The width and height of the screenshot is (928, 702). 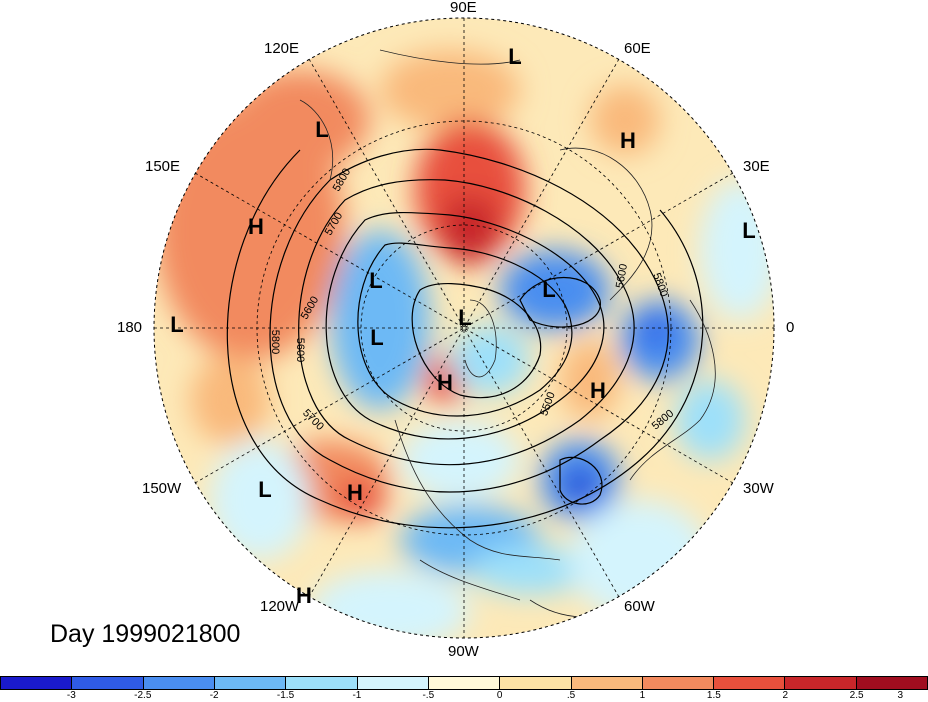 What do you see at coordinates (758, 488) in the screenshot?
I see `lon-label-30w: 30W` at bounding box center [758, 488].